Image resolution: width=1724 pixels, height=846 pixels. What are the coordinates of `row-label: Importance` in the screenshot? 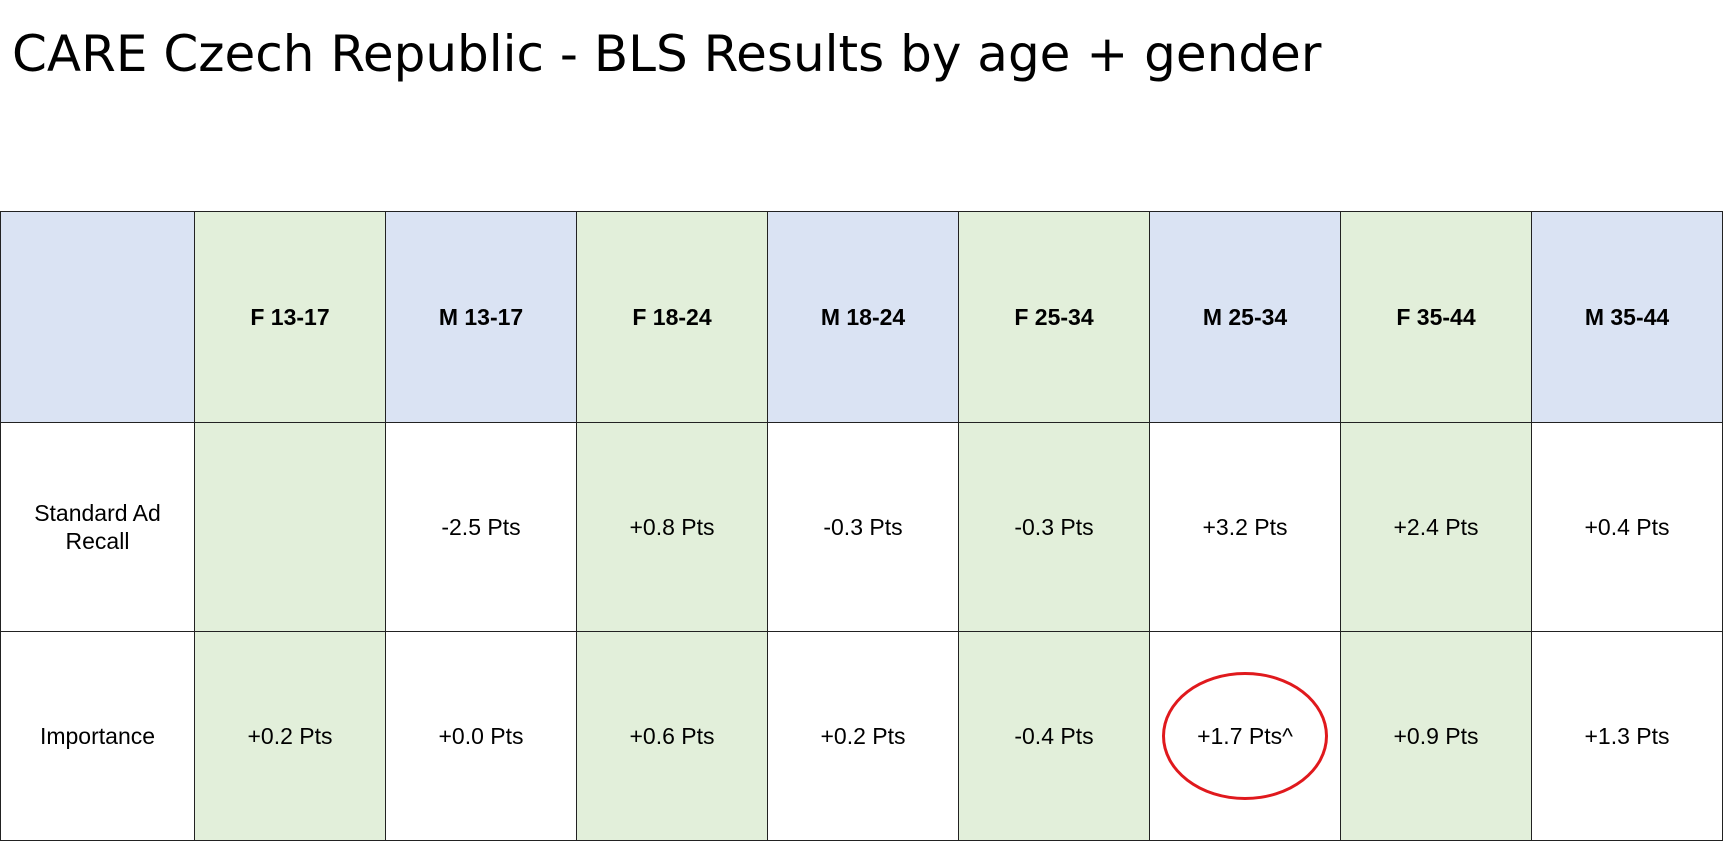 It's located at (97, 736).